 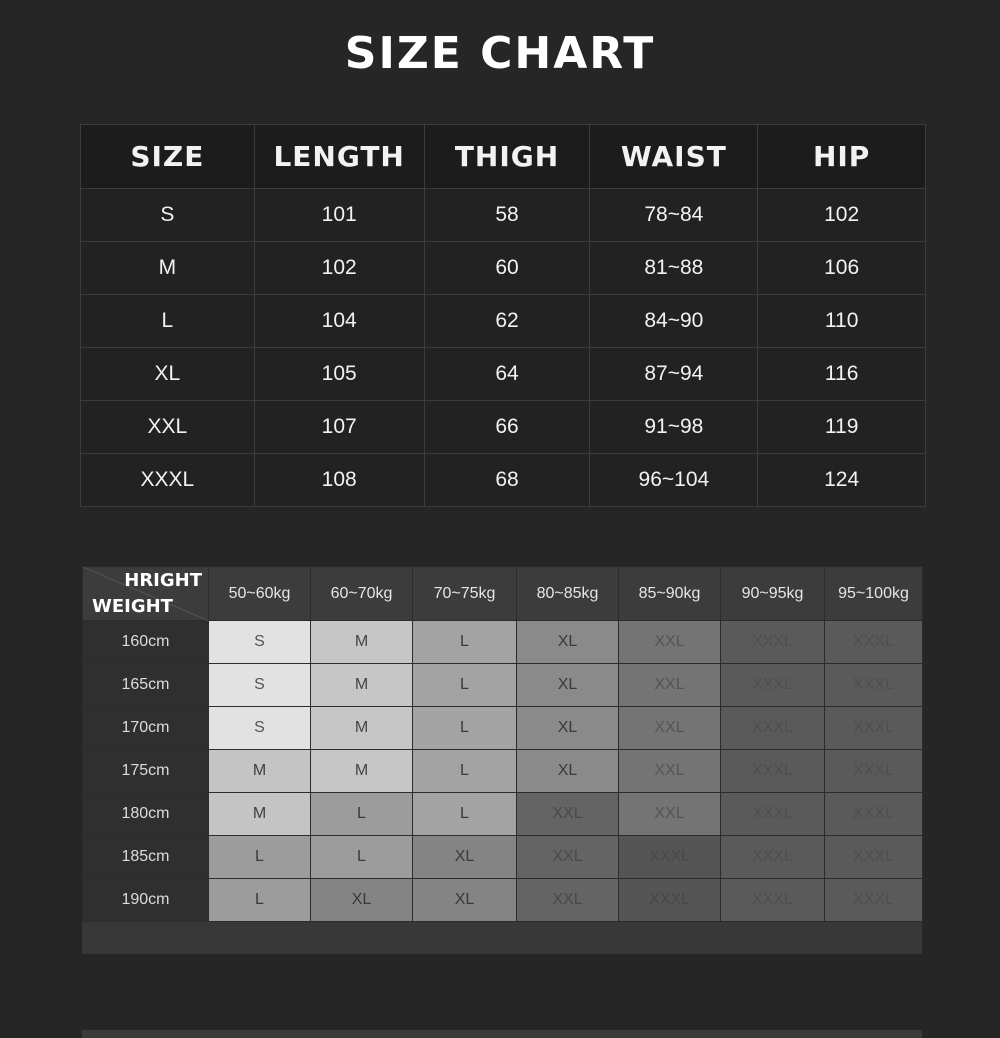 What do you see at coordinates (507, 156) in the screenshot?
I see `header-thigh: THIGH` at bounding box center [507, 156].